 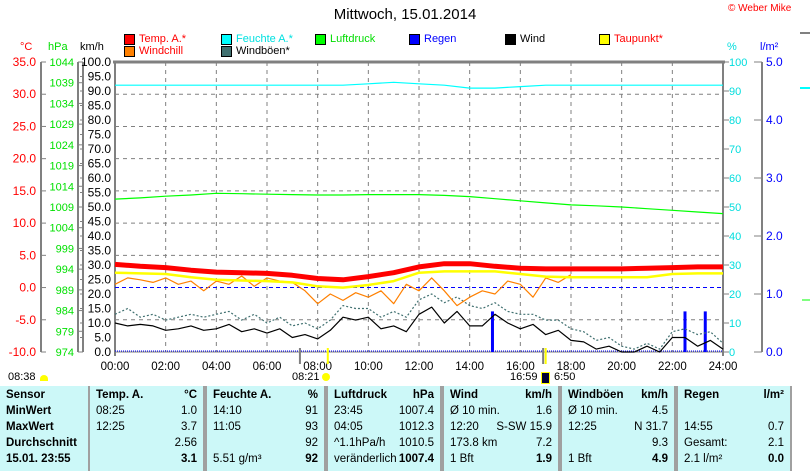 I want to click on rain-bar, so click(x=705, y=331).